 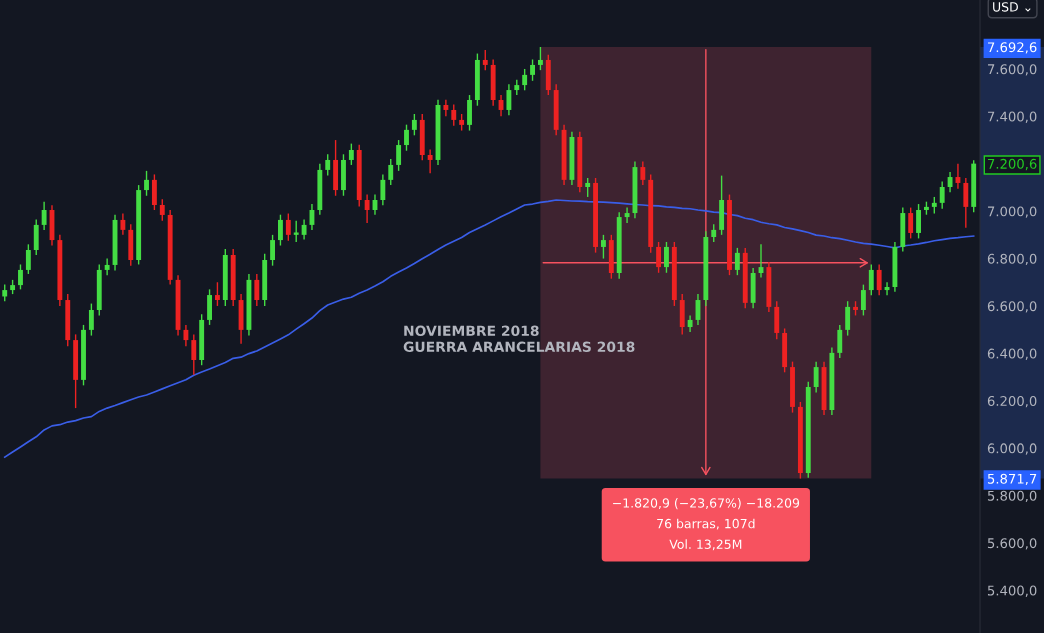 I want to click on annotation: 76 barras, 107d, so click(x=706, y=524).